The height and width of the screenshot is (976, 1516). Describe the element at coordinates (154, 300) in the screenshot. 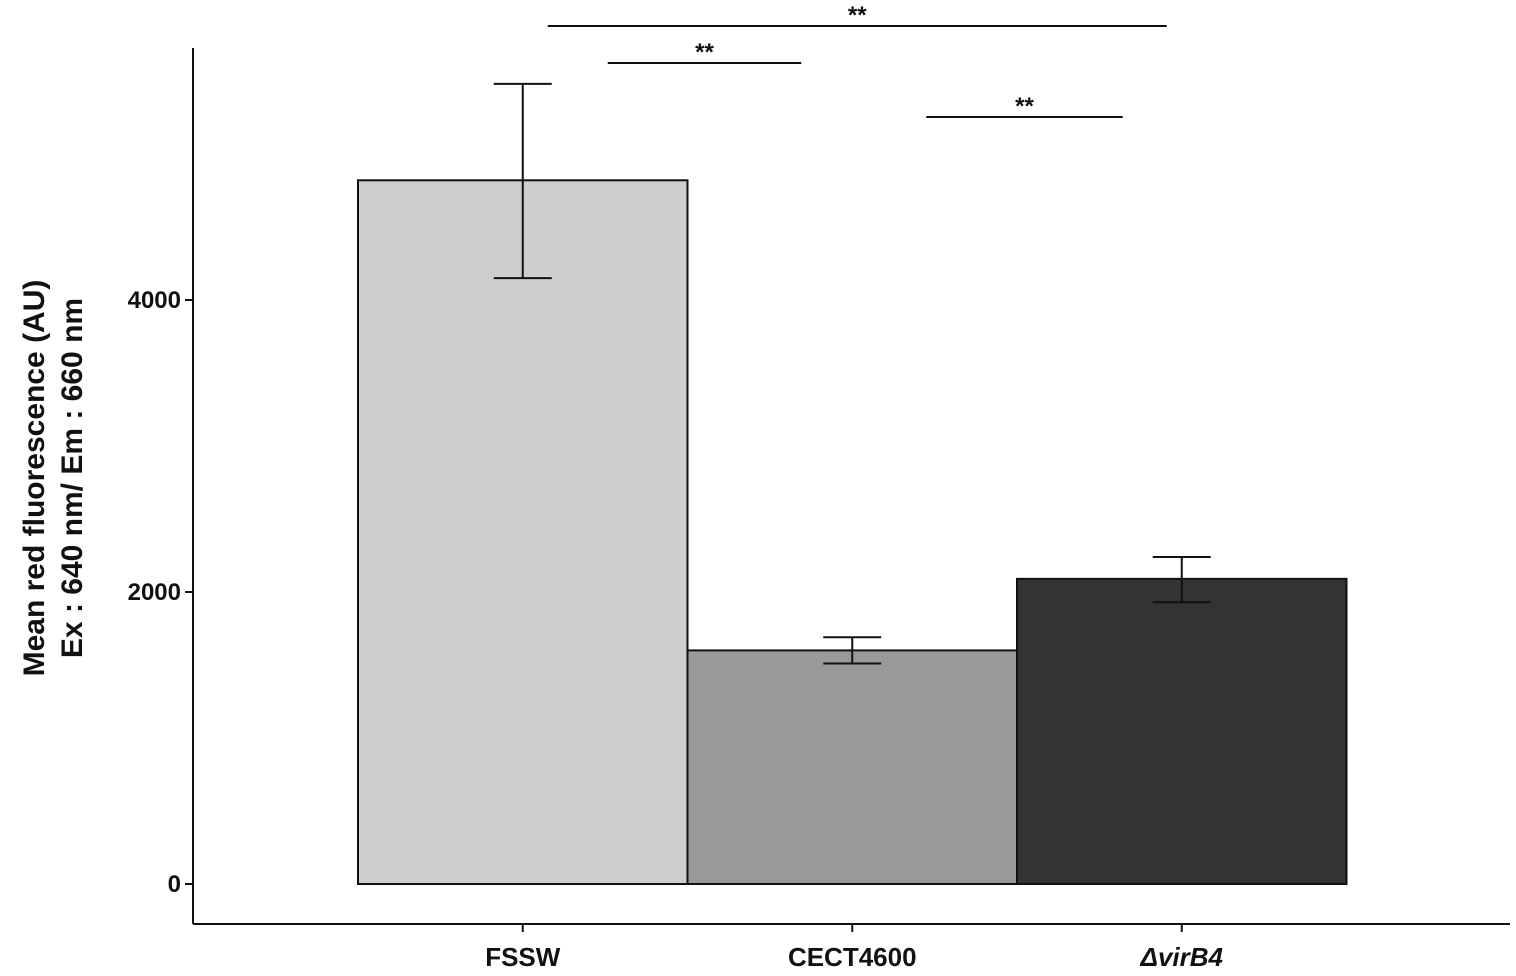

I see `y-tick-label-2: 4000` at that location.